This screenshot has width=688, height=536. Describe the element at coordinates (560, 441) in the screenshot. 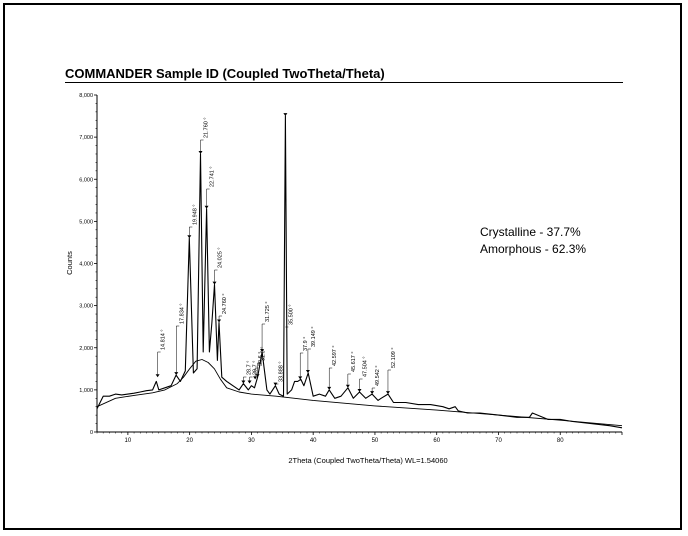

I see `x-tick-label: 80` at that location.